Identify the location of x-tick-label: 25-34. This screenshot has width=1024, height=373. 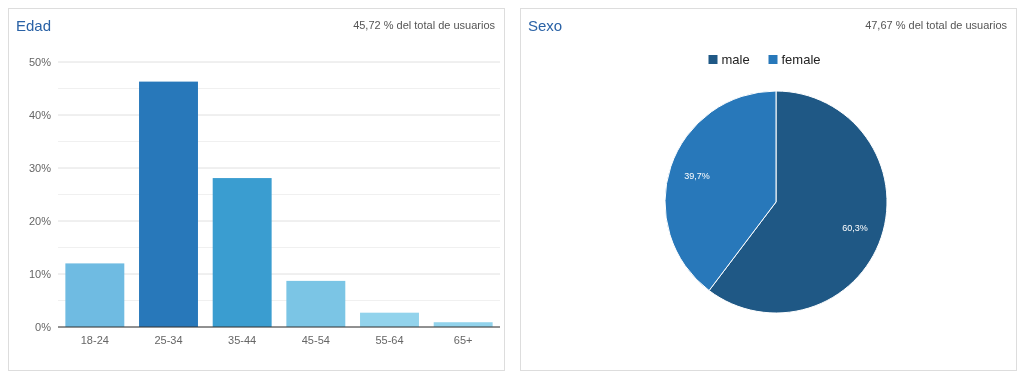
(168, 340).